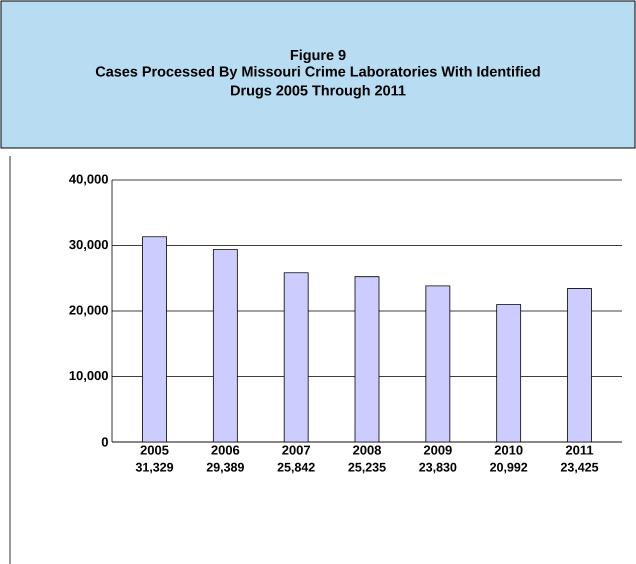  I want to click on y-tick-label: 30,000, so click(88, 246).